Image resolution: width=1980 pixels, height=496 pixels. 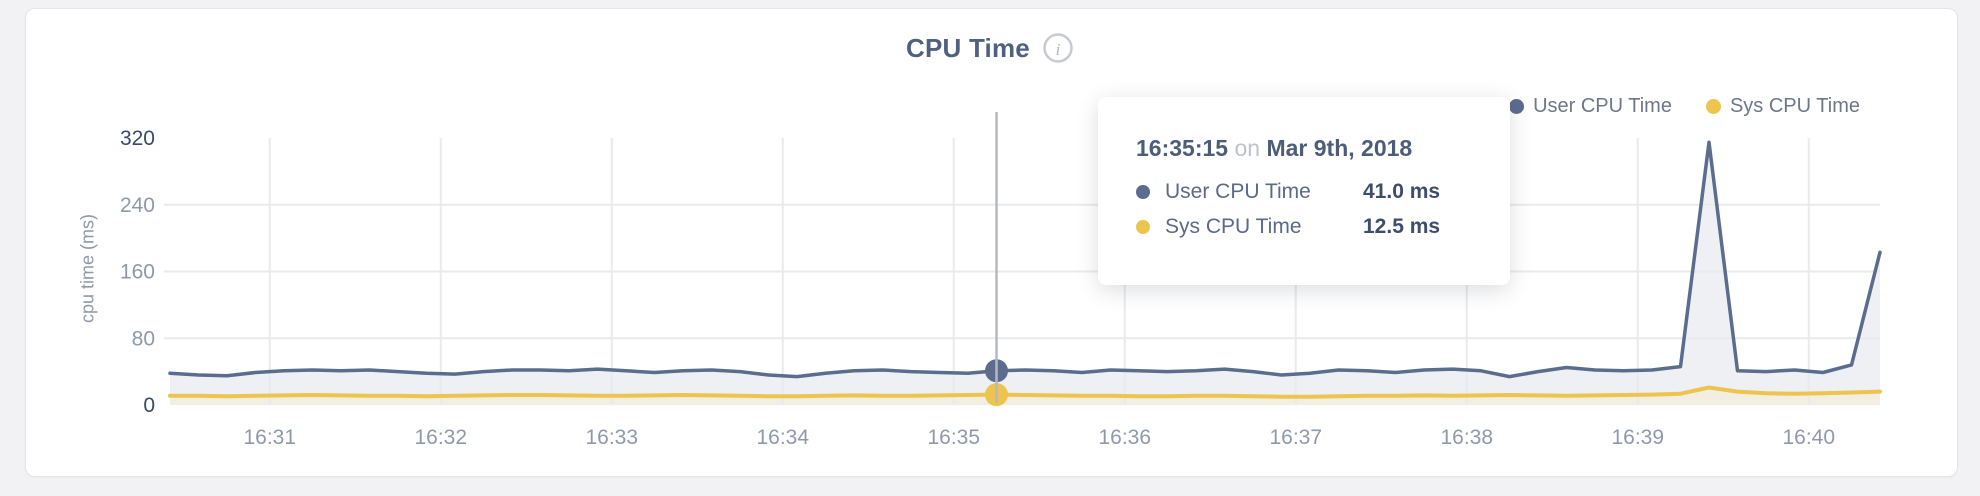 I want to click on chart-header: CPU Time i, so click(x=990, y=48).